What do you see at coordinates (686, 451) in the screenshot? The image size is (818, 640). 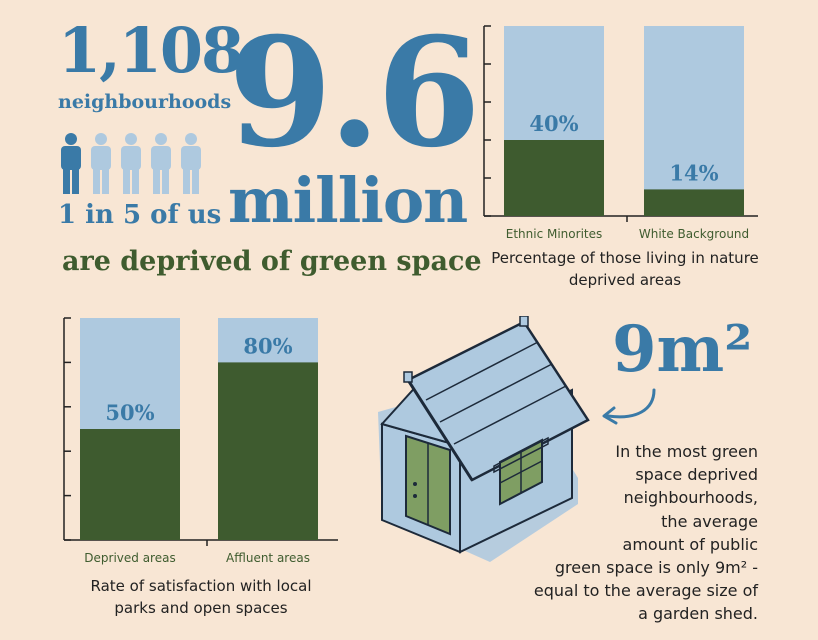 I see `description-line: In the most green` at bounding box center [686, 451].